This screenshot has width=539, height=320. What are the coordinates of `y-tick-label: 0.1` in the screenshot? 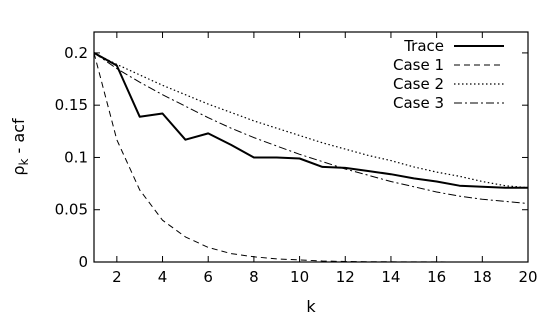 It's located at (76, 157).